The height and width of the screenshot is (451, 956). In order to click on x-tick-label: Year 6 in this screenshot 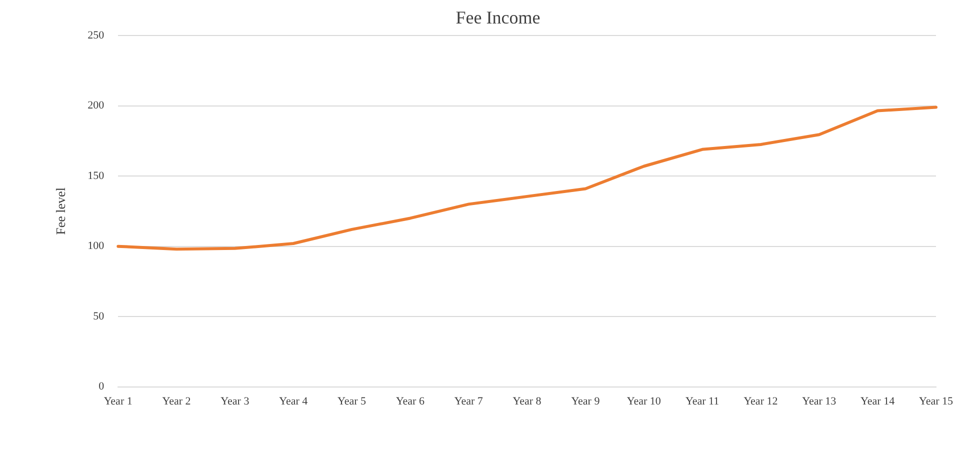, I will do `click(410, 401)`.